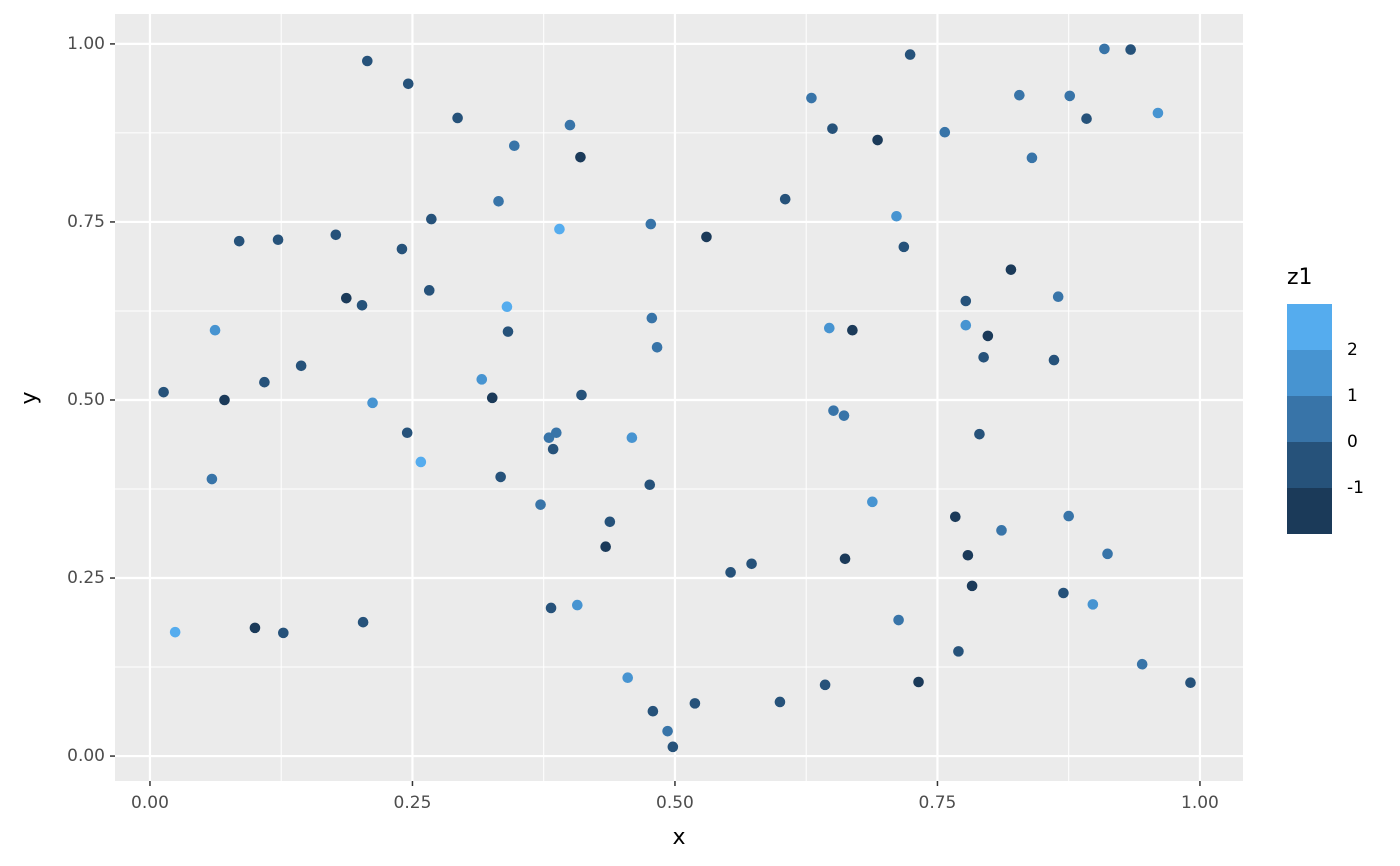 This screenshot has width=1400, height=866. Describe the element at coordinates (86, 400) in the screenshot. I see `y-tick-label: 0.50` at that location.